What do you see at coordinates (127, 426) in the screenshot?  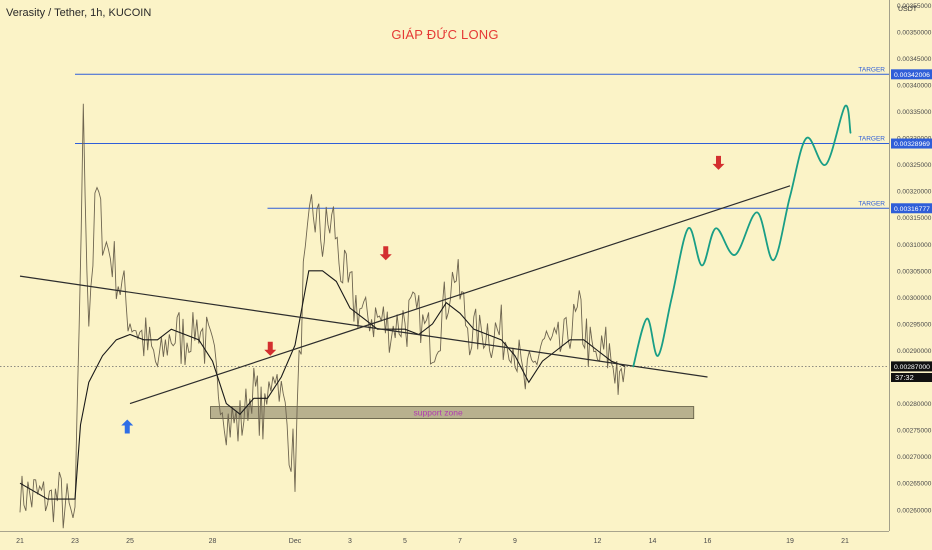 I see `arrow-up-icon` at bounding box center [127, 426].